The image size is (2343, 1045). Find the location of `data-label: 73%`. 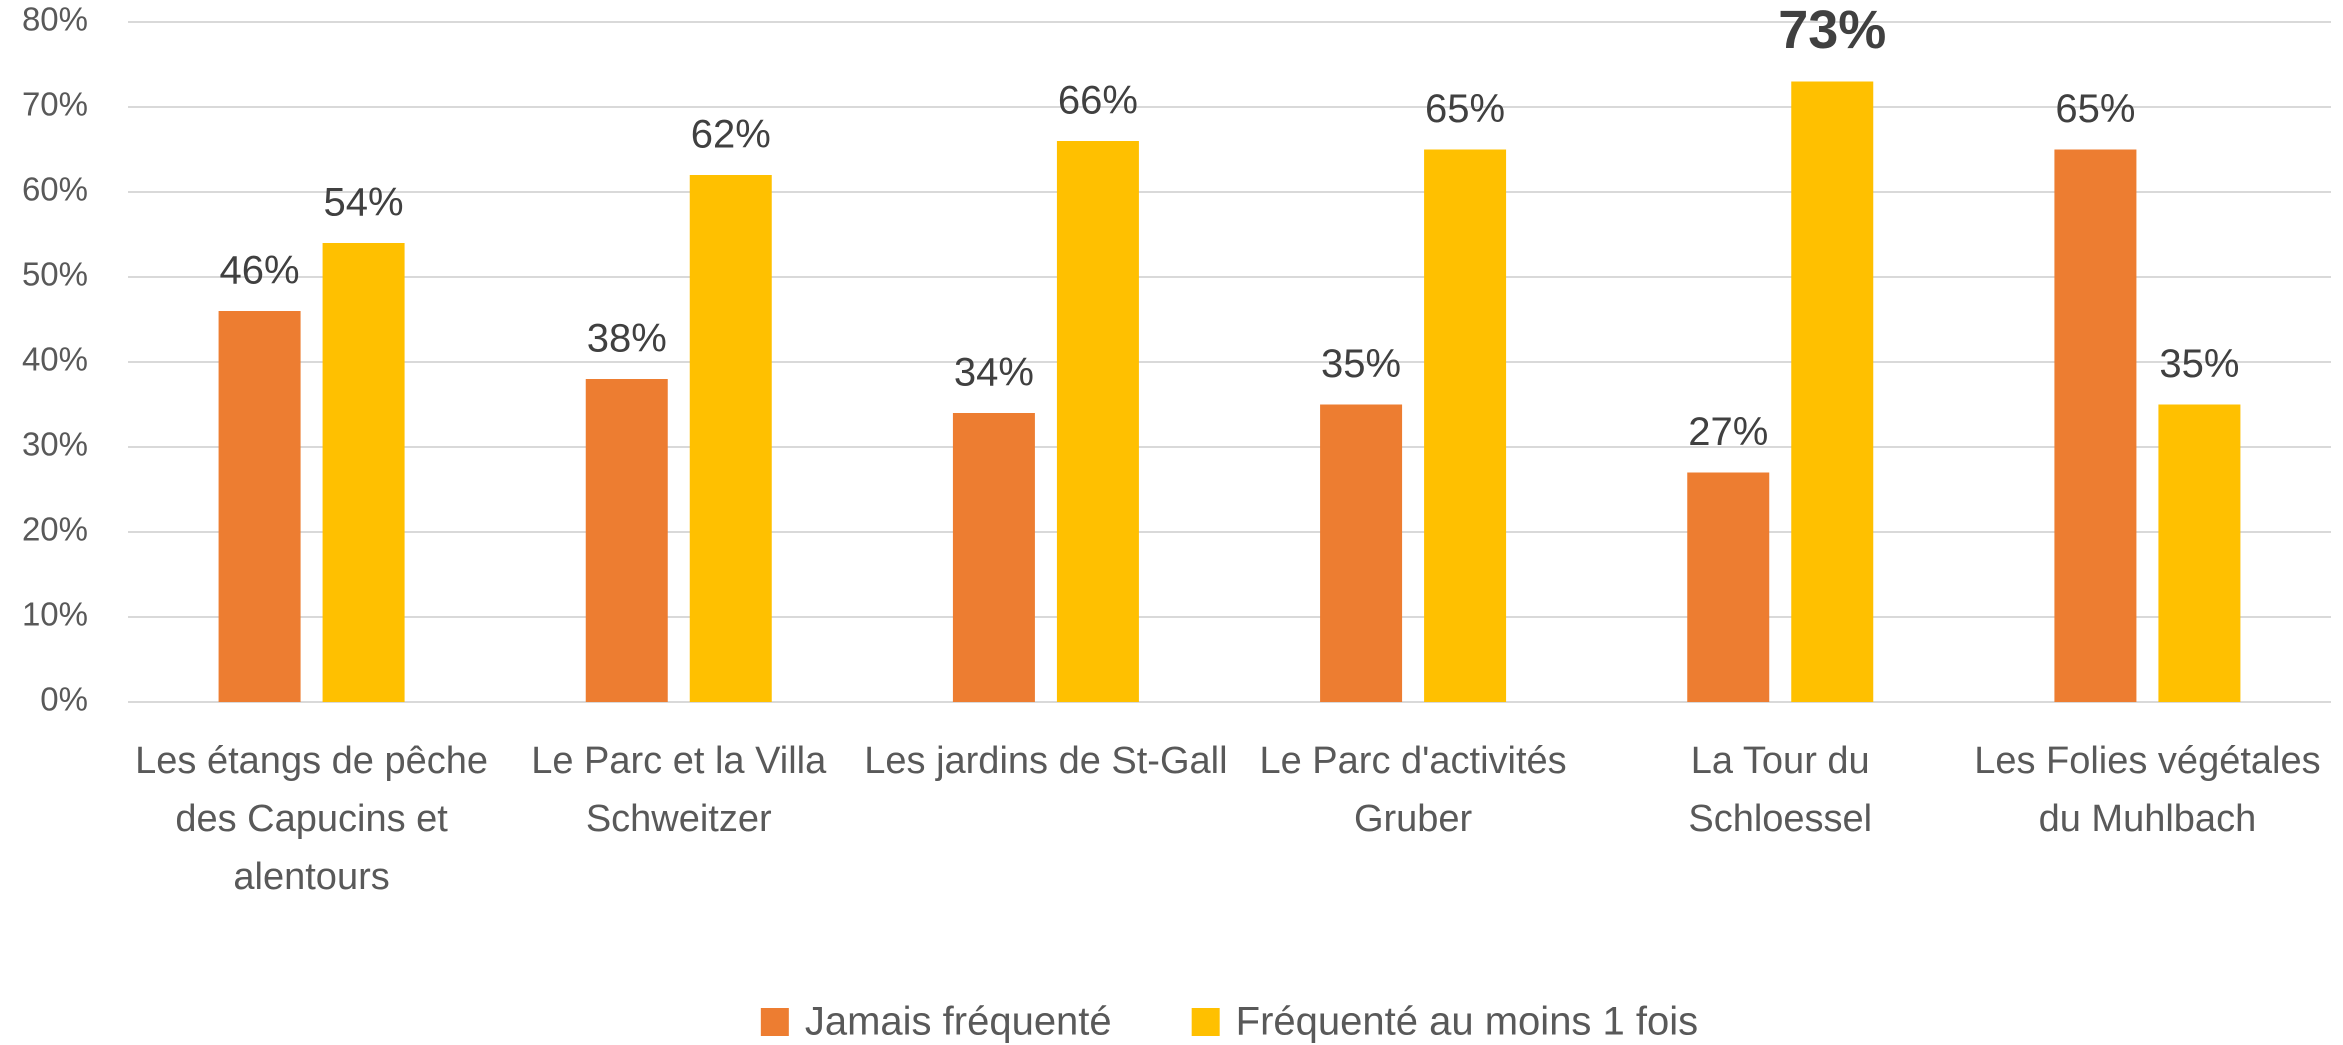

data-label: 73% is located at coordinates (1832, 30).